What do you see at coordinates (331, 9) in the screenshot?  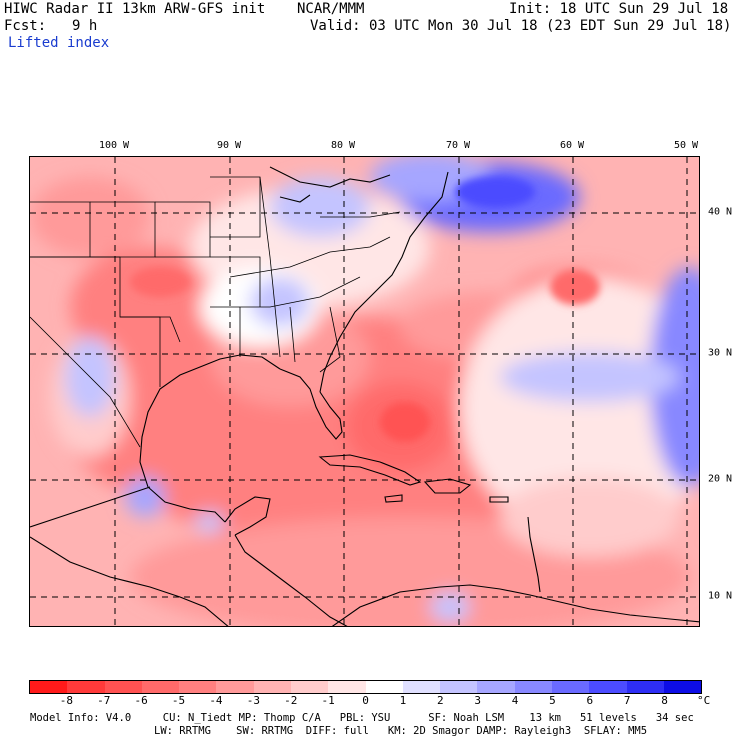 I see `organization-label: NCAR/MMM` at bounding box center [331, 9].